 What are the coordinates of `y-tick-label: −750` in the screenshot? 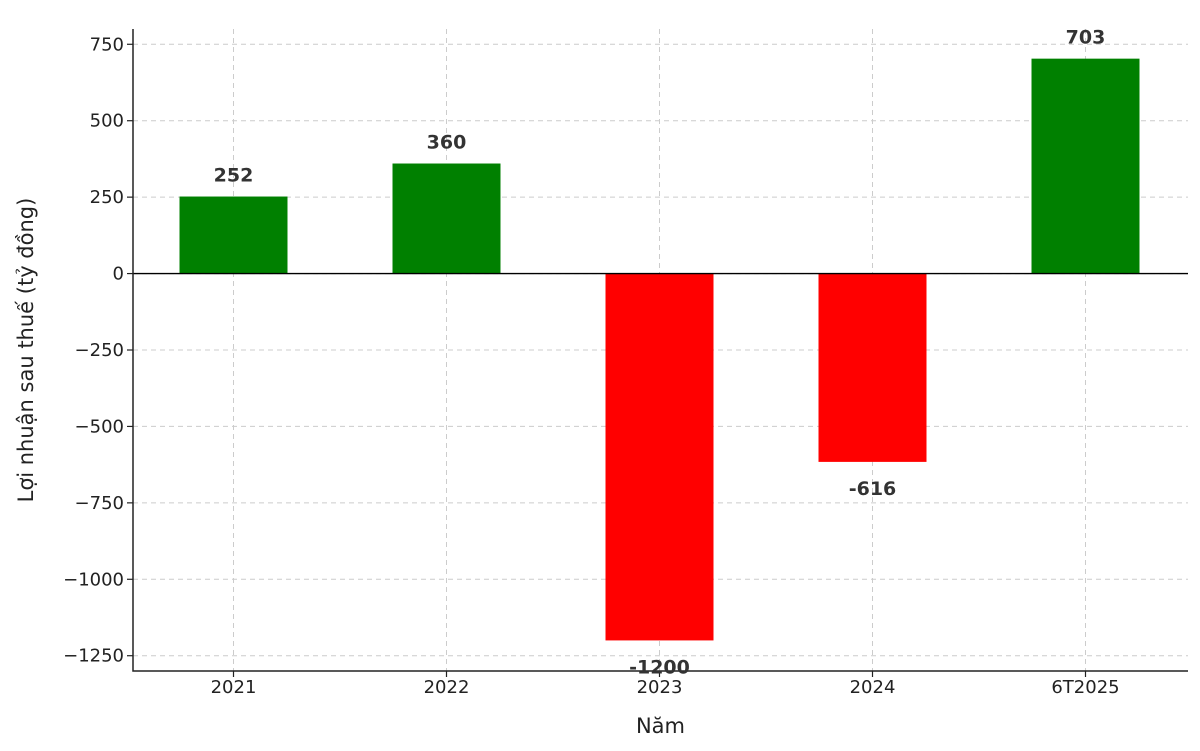 It's located at (99, 503).